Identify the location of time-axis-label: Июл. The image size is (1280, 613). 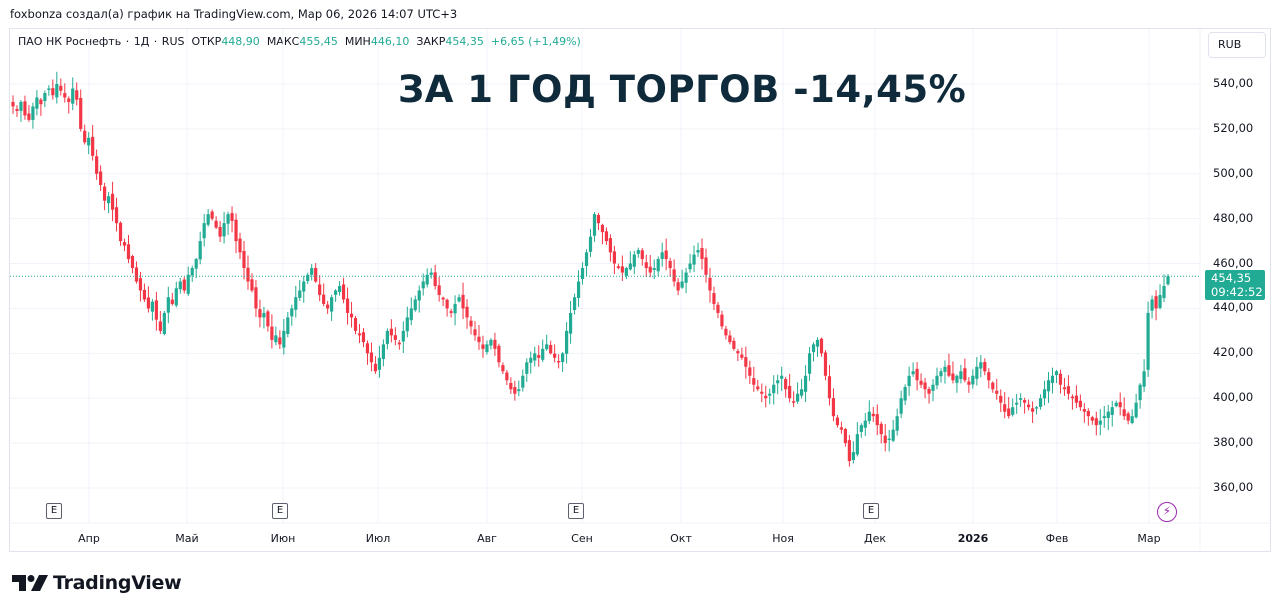
(378, 538).